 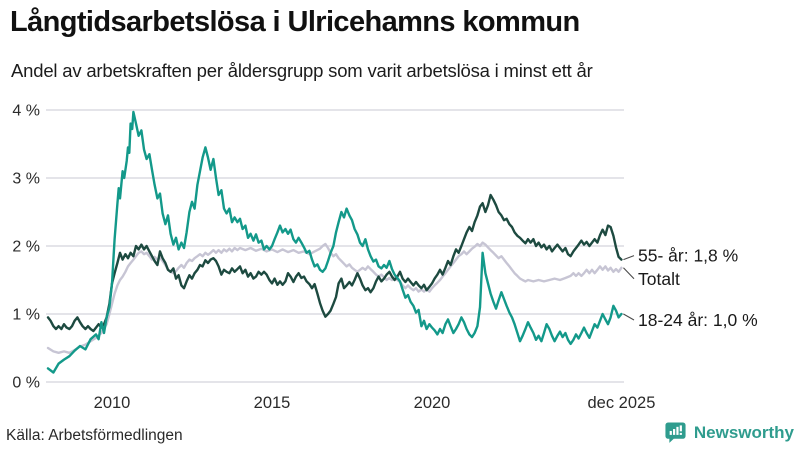 I want to click on series-end-label-totalt: Totalt, so click(x=659, y=279).